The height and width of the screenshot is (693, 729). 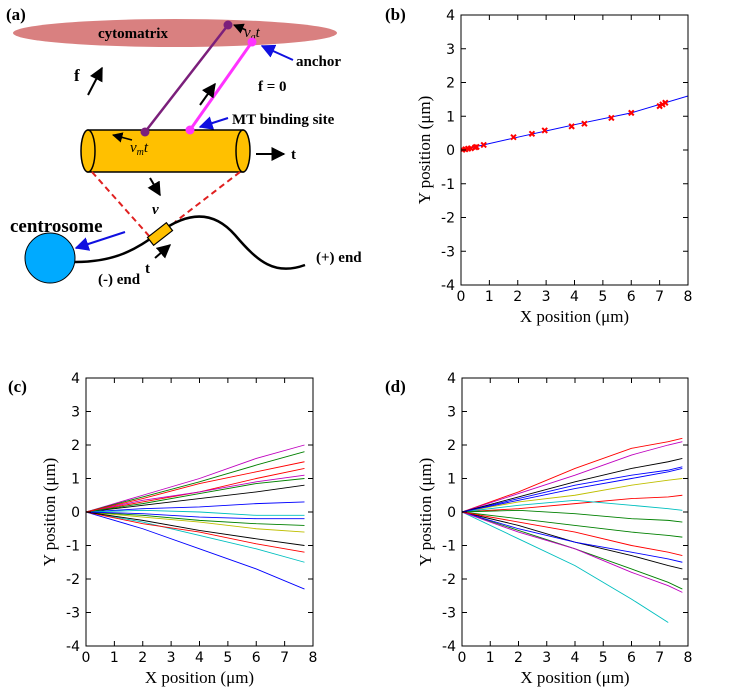 What do you see at coordinates (73, 614) in the screenshot?
I see `y-tick-label: -3` at bounding box center [73, 614].